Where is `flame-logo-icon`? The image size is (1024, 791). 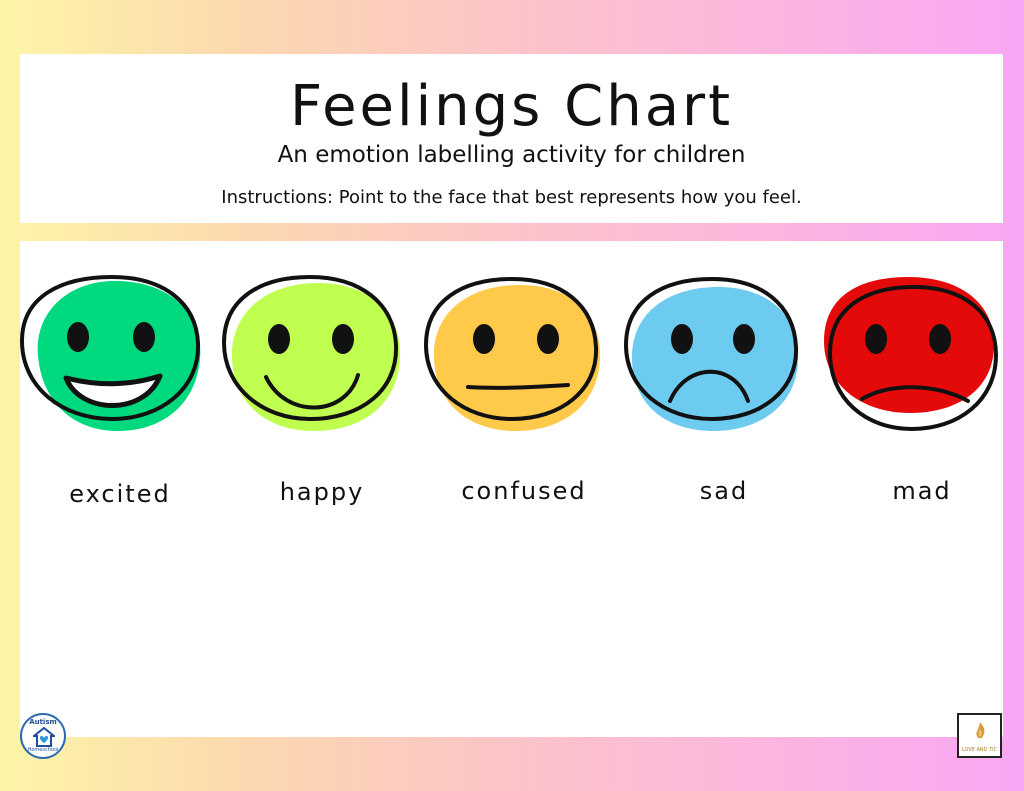 flame-logo-icon is located at coordinates (980, 730).